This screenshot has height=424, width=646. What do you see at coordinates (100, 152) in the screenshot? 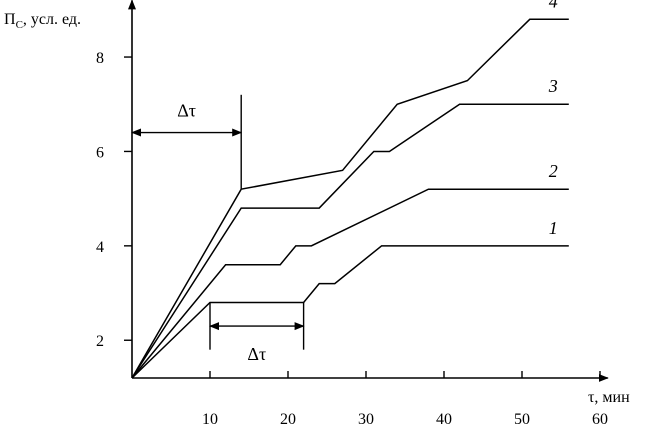
I see `y-tick-label: 6` at bounding box center [100, 152].